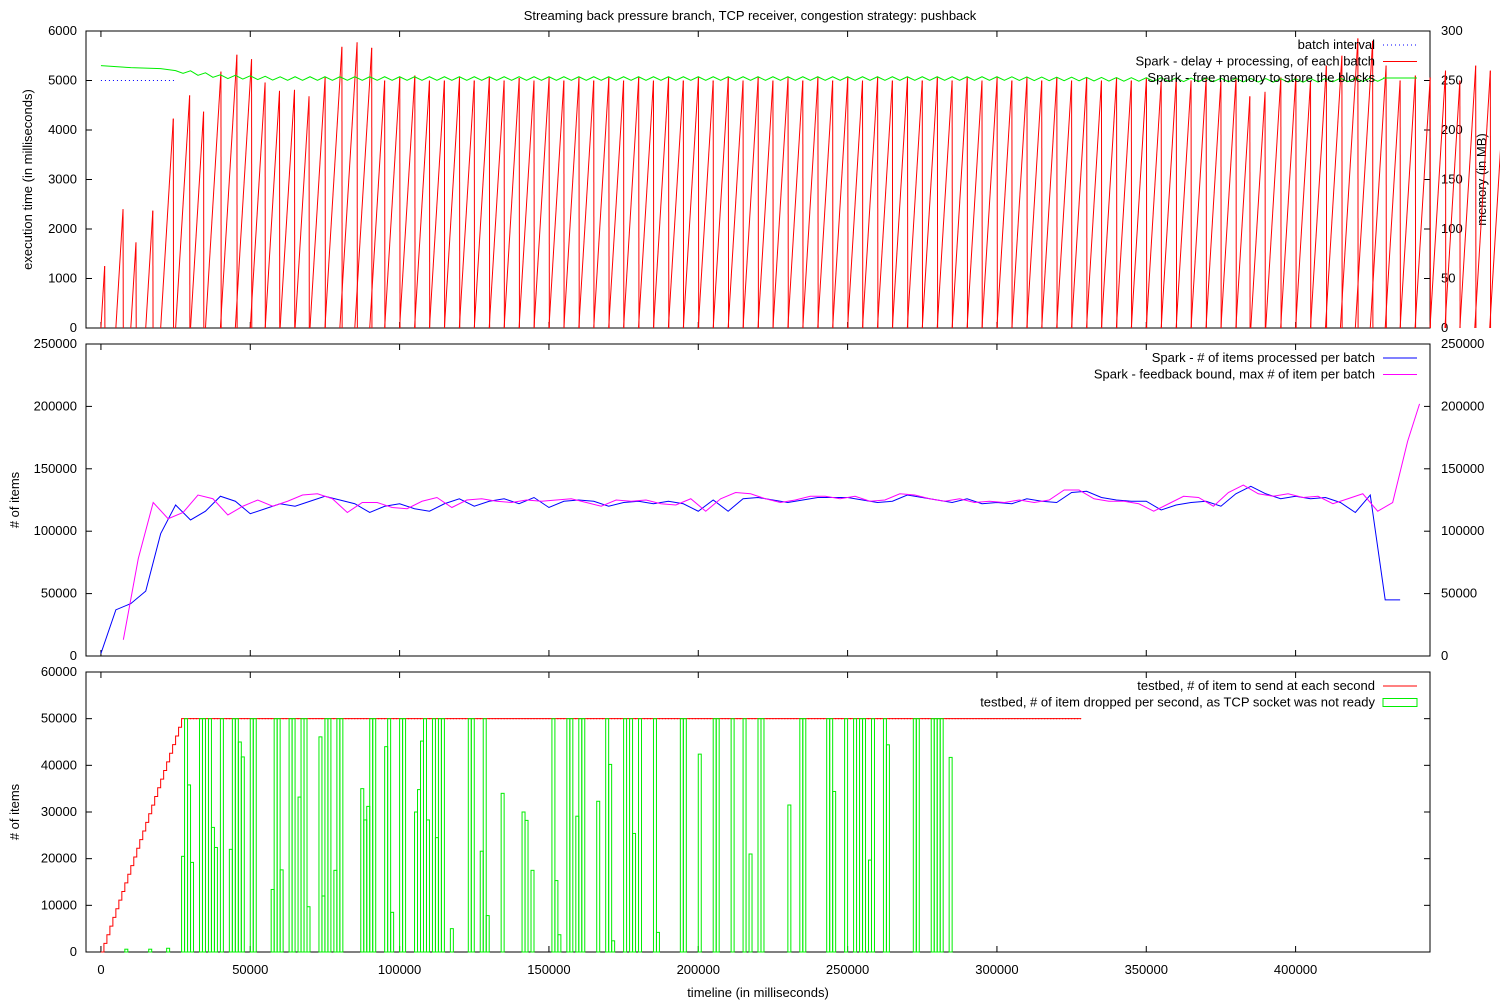 The width and height of the screenshot is (1500, 1000). What do you see at coordinates (27, 179) in the screenshot?
I see `y-axis-label: execution time (in milliseconds)` at bounding box center [27, 179].